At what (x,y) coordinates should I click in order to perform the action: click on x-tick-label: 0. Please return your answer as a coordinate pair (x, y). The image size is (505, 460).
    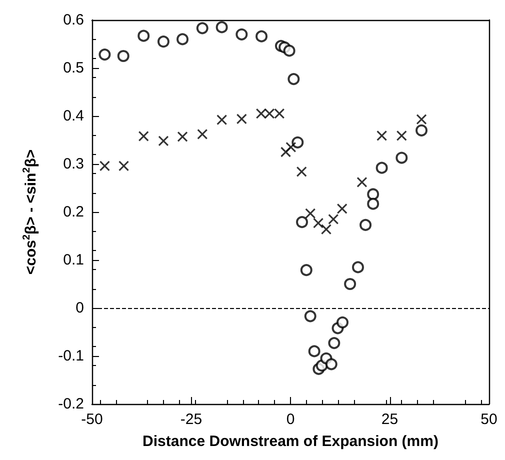
    Looking at the image, I should click on (290, 419).